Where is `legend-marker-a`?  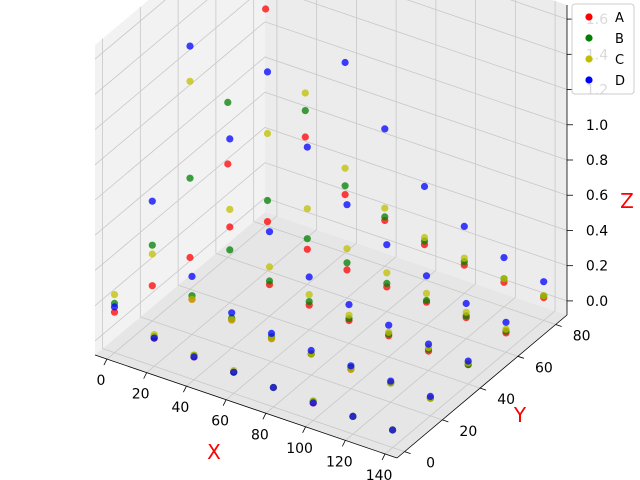
legend-marker-a is located at coordinates (589, 17).